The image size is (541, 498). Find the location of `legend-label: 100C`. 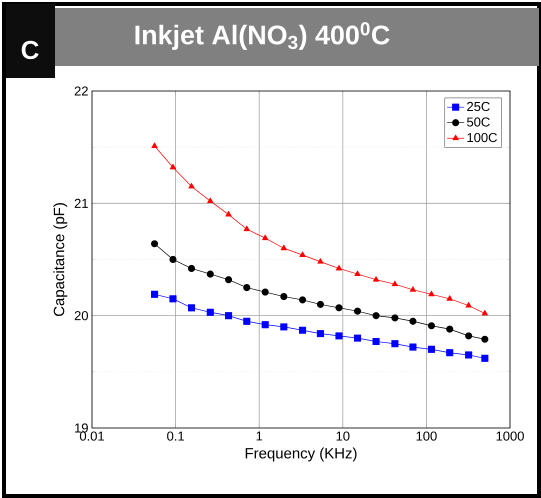

legend-label: 100C is located at coordinates (482, 137).